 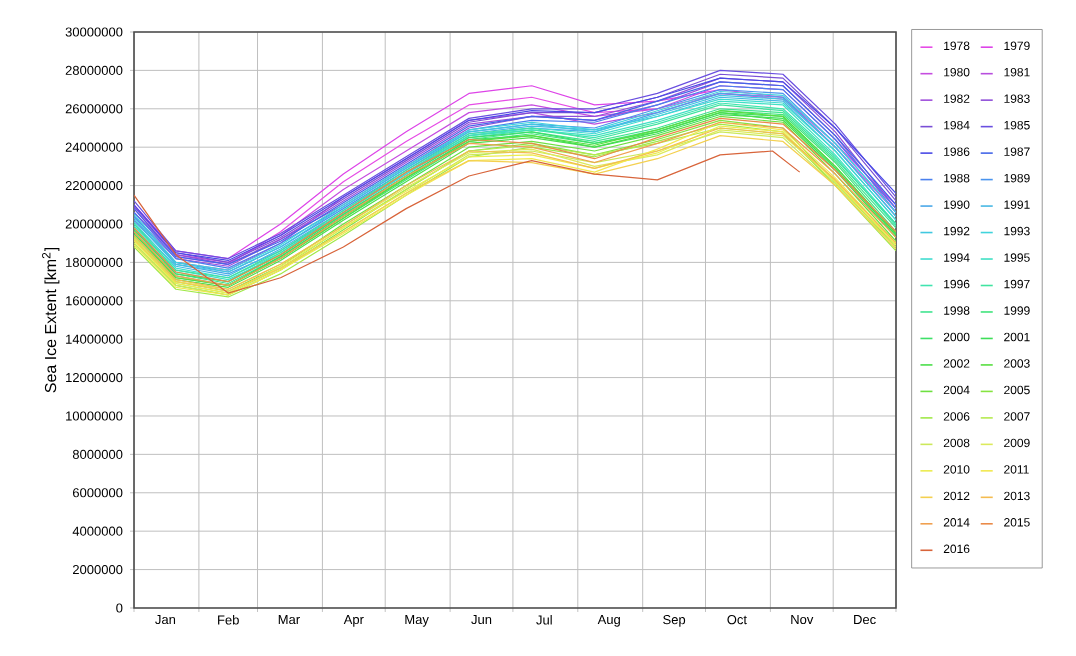 I want to click on y-axis-title: Sea Ice Extent [km$^{2}$], so click(x=51, y=320).